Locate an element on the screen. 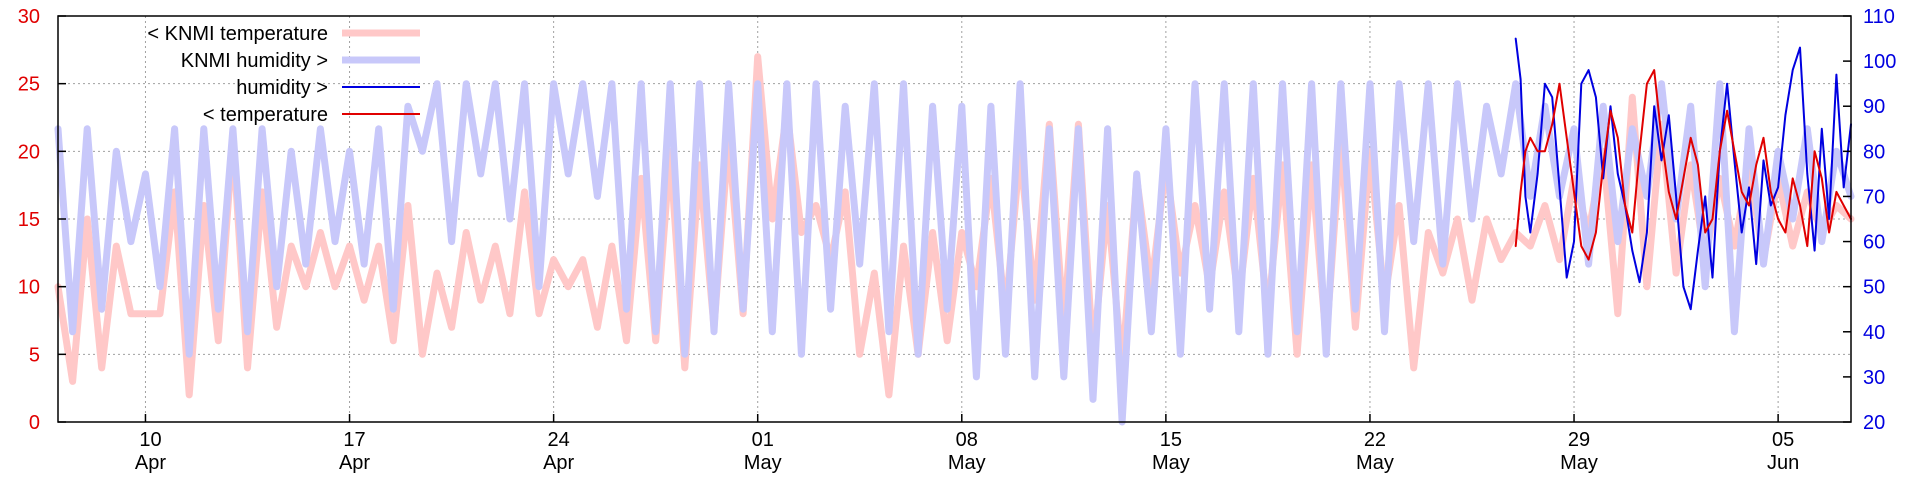 The height and width of the screenshot is (480, 1920). x-tick-label-day: 08 is located at coordinates (967, 440).